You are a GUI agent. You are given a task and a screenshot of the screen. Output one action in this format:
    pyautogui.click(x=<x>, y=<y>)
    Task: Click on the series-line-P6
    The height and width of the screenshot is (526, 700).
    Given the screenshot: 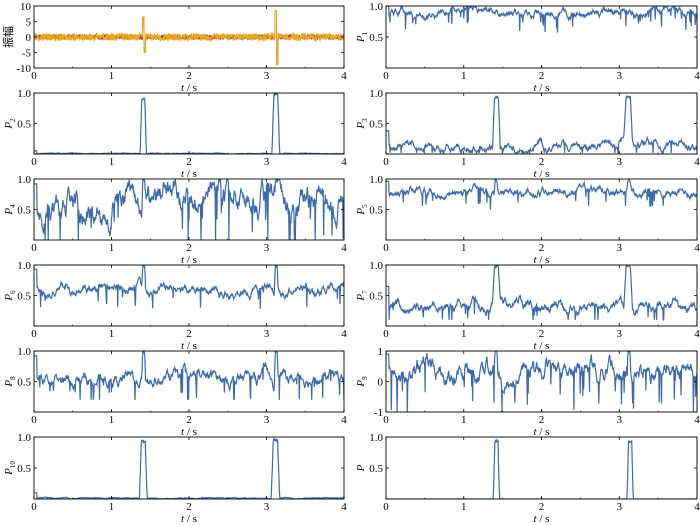 What is the action you would take?
    pyautogui.click(x=189, y=287)
    